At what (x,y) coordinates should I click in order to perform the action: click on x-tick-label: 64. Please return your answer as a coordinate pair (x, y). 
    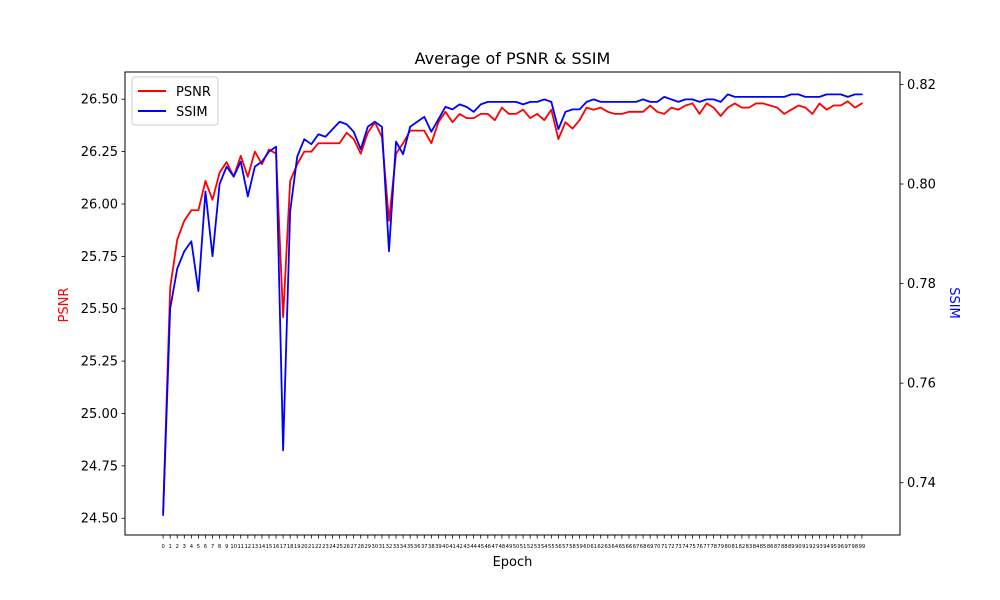
    Looking at the image, I should click on (615, 547).